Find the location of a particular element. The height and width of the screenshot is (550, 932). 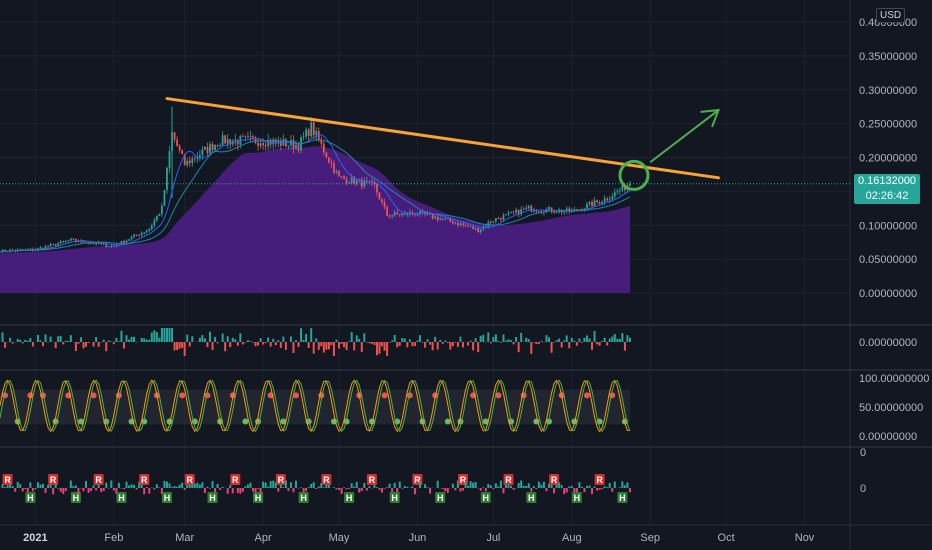

stochastic-panel is located at coordinates (315, 406).